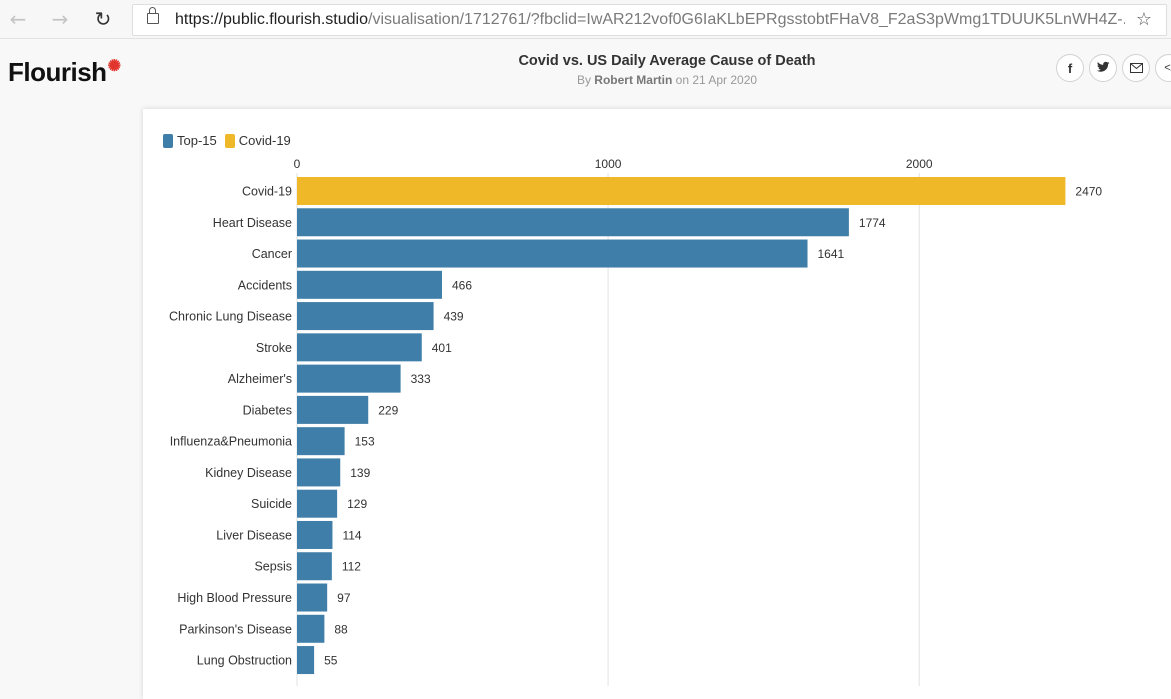  Describe the element at coordinates (235, 629) in the screenshot. I see `category-label: Parkinson's Disease` at that location.